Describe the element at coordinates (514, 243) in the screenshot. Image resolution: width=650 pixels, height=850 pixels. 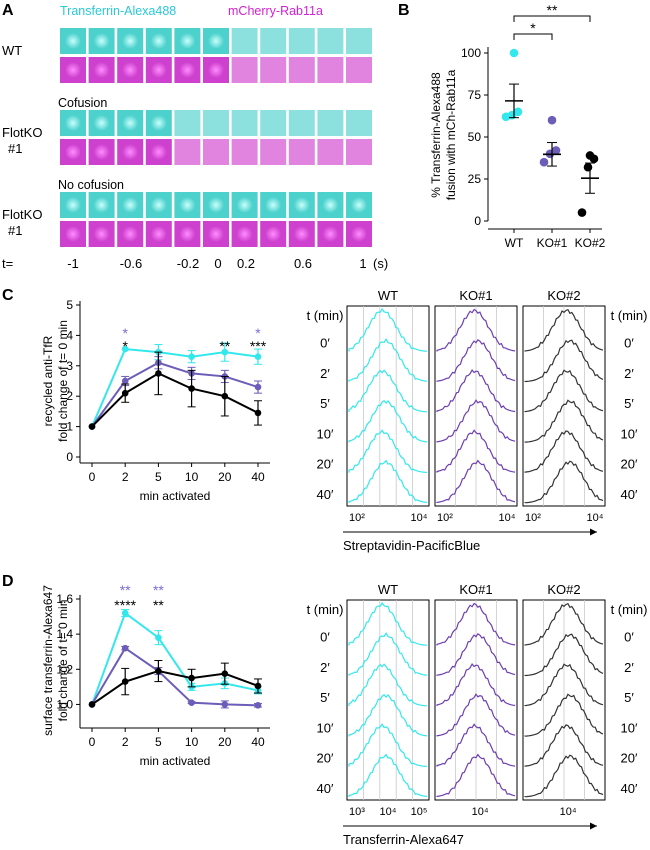
I see `x-tick-label: WT` at that location.